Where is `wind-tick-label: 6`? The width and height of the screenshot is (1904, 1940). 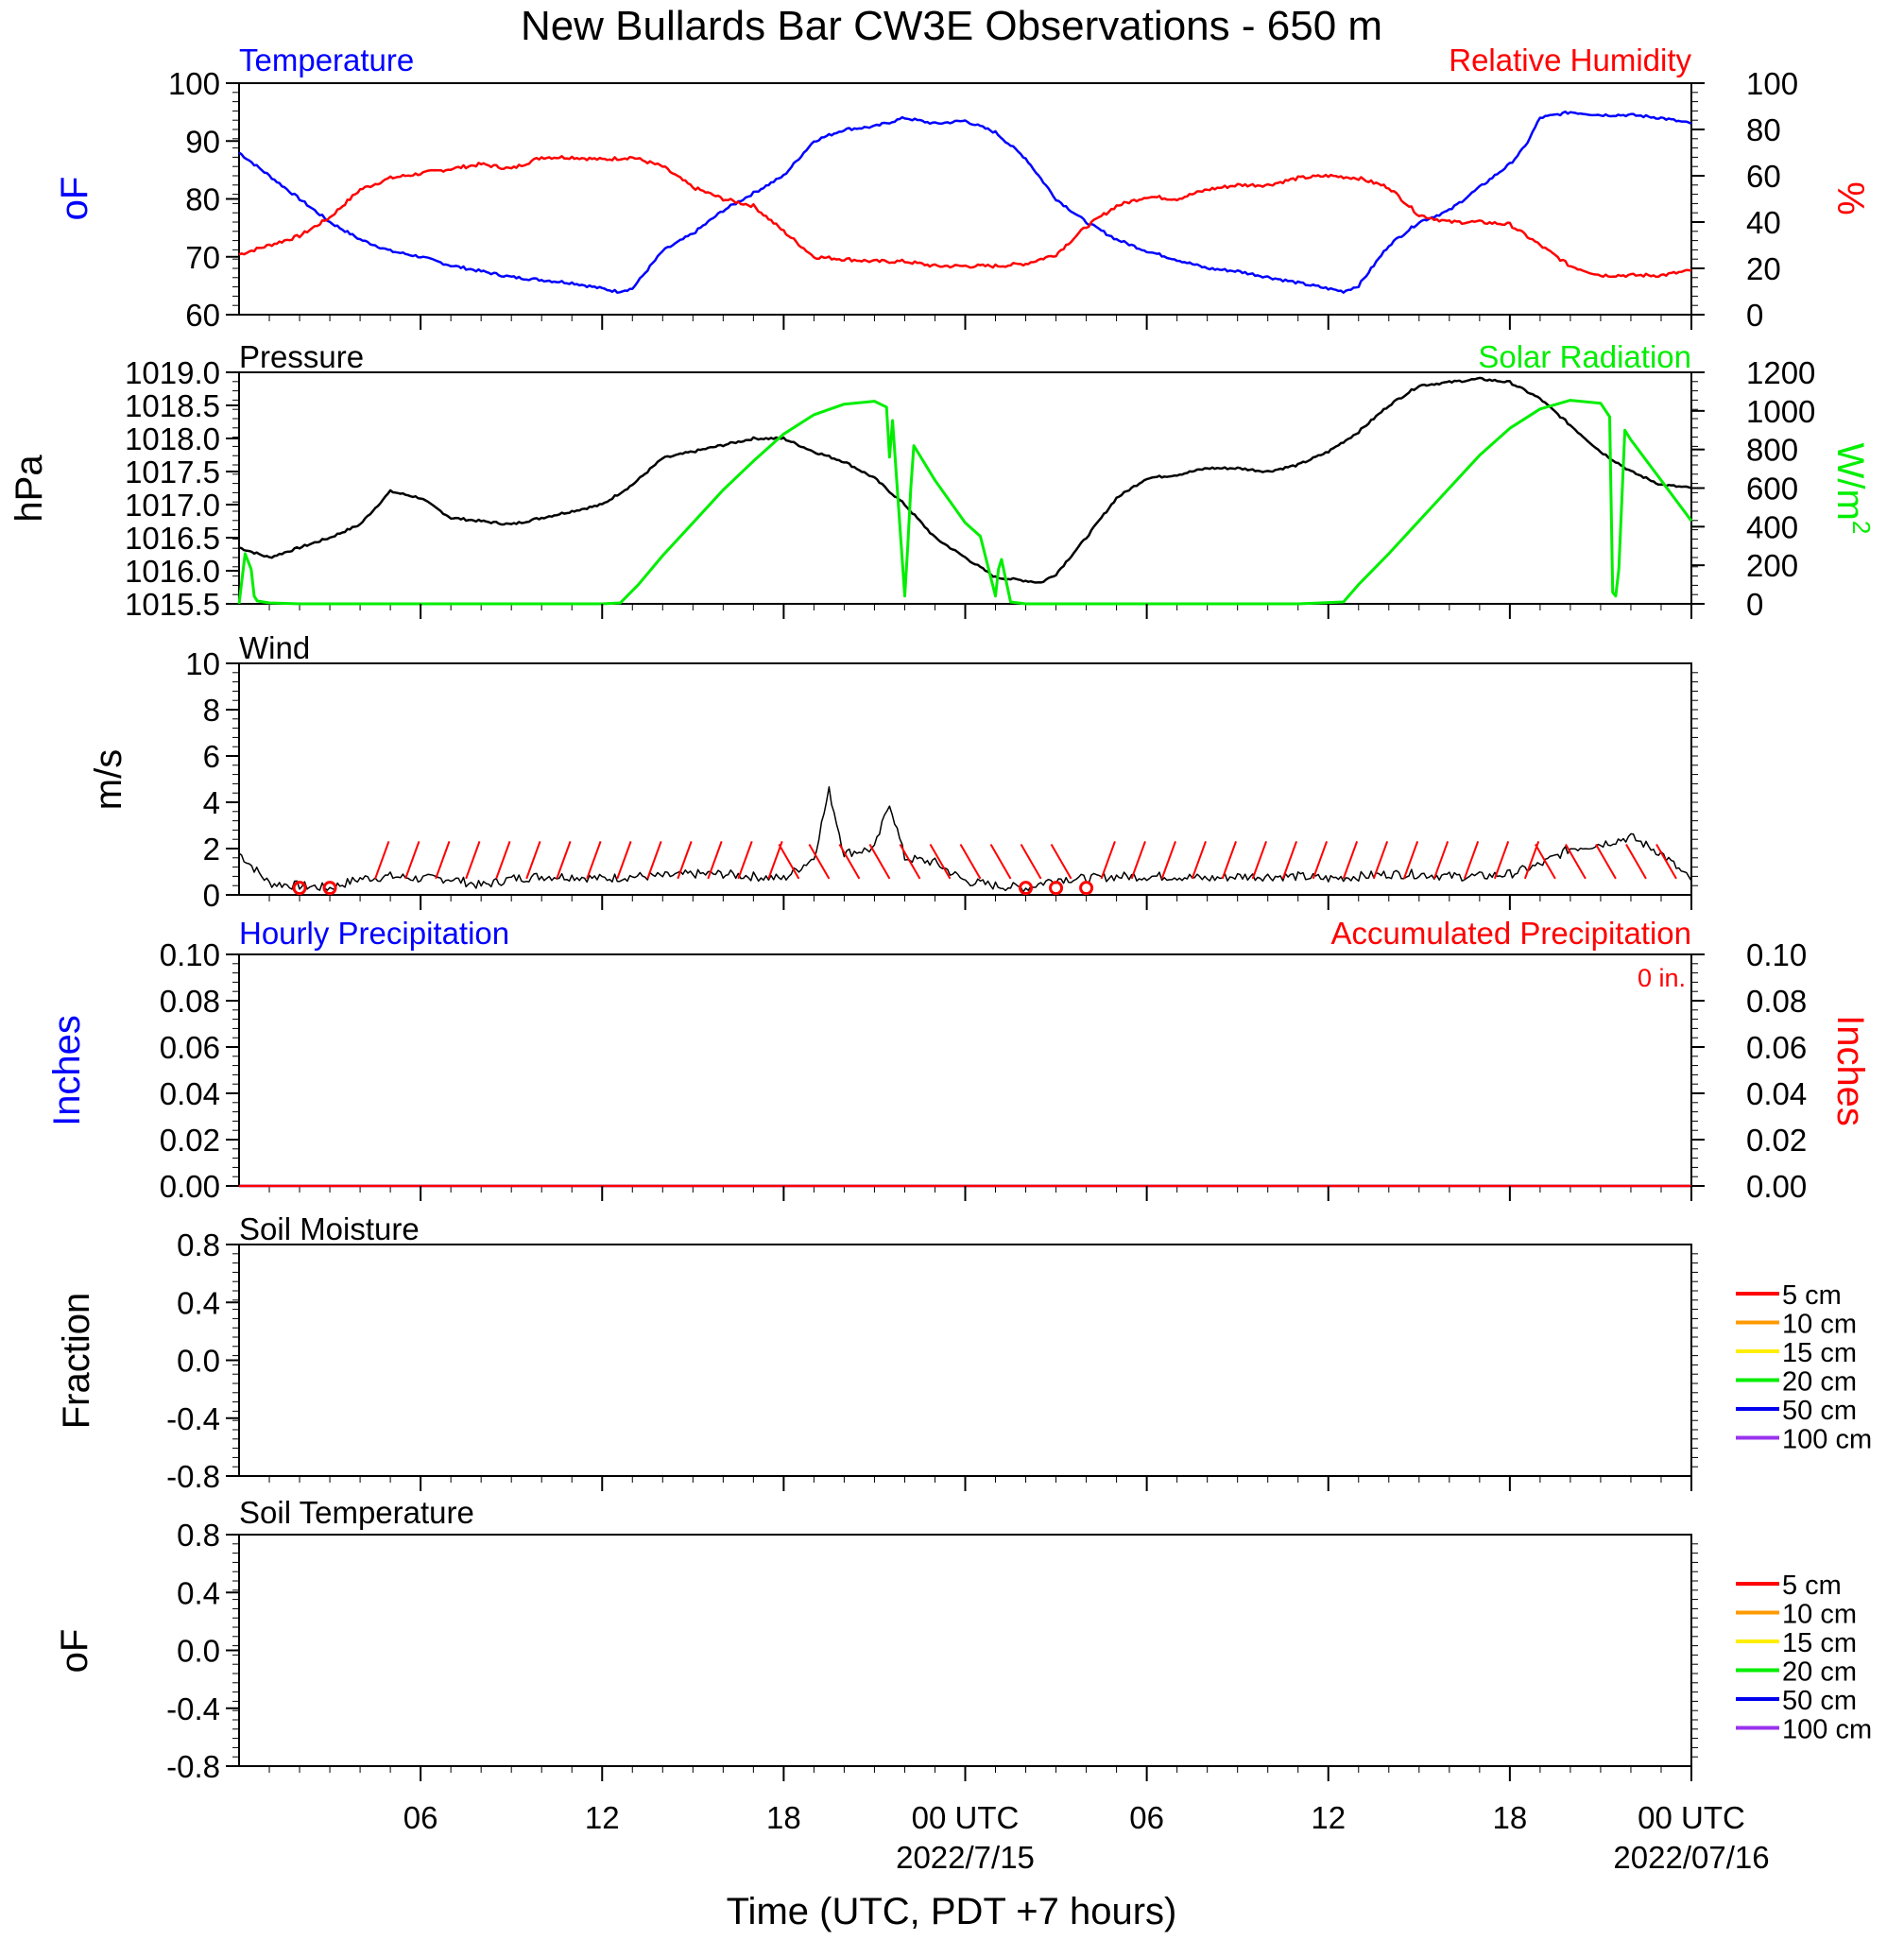
wind-tick-label: 6 is located at coordinates (212, 757).